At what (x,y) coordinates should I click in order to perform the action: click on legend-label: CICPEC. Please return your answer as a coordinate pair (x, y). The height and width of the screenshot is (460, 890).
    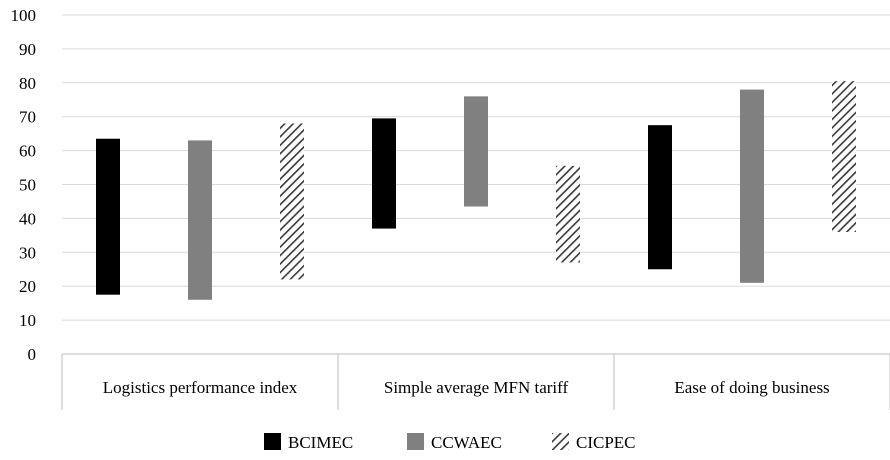
    Looking at the image, I should click on (606, 442).